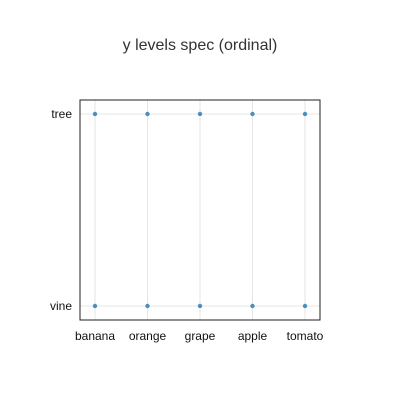 Image resolution: width=400 pixels, height=400 pixels. Describe the element at coordinates (147, 114) in the screenshot. I see `data-point-orange-tree` at that location.